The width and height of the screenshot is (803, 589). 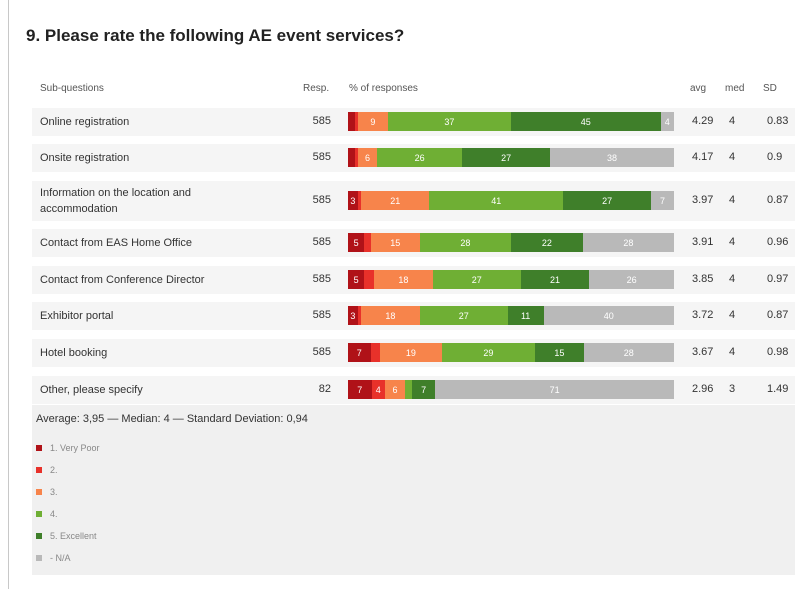 I want to click on stacked-bar: 5 18 27 21 26, so click(x=511, y=279).